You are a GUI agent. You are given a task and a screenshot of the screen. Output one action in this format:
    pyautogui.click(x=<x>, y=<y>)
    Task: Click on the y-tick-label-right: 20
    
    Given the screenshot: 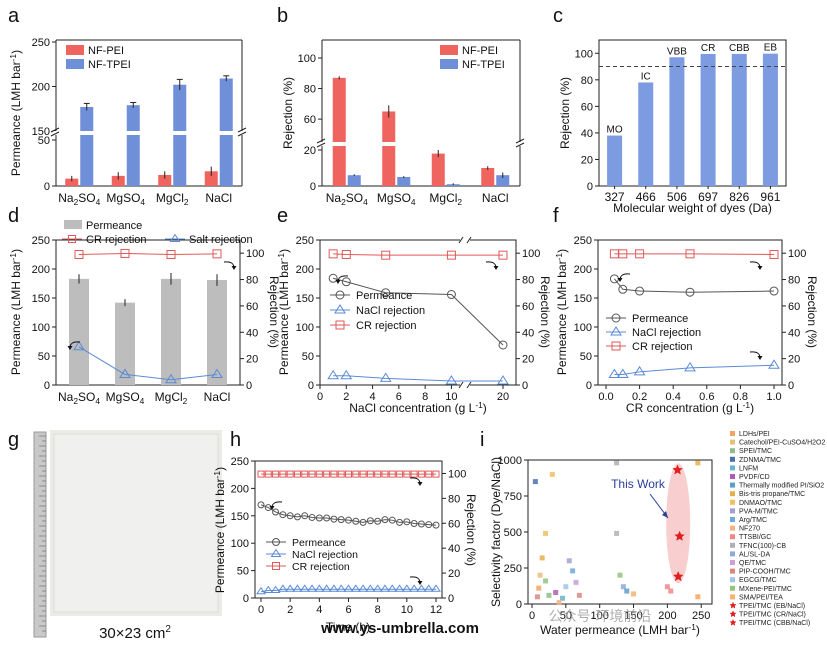 What is the action you would take?
    pyautogui.click(x=252, y=360)
    